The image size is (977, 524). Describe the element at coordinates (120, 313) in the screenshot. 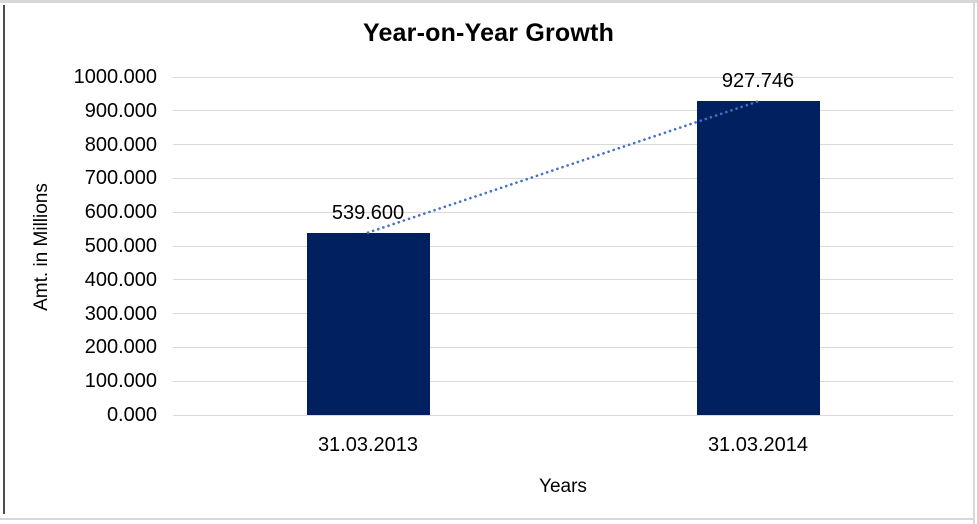

I see `y-tick-label: 300.000` at that location.